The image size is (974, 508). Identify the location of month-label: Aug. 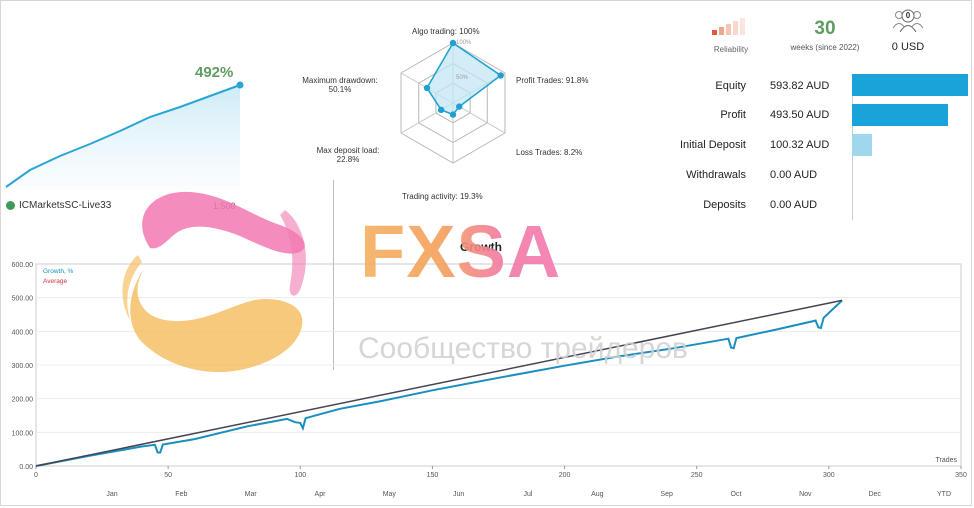
(597, 494).